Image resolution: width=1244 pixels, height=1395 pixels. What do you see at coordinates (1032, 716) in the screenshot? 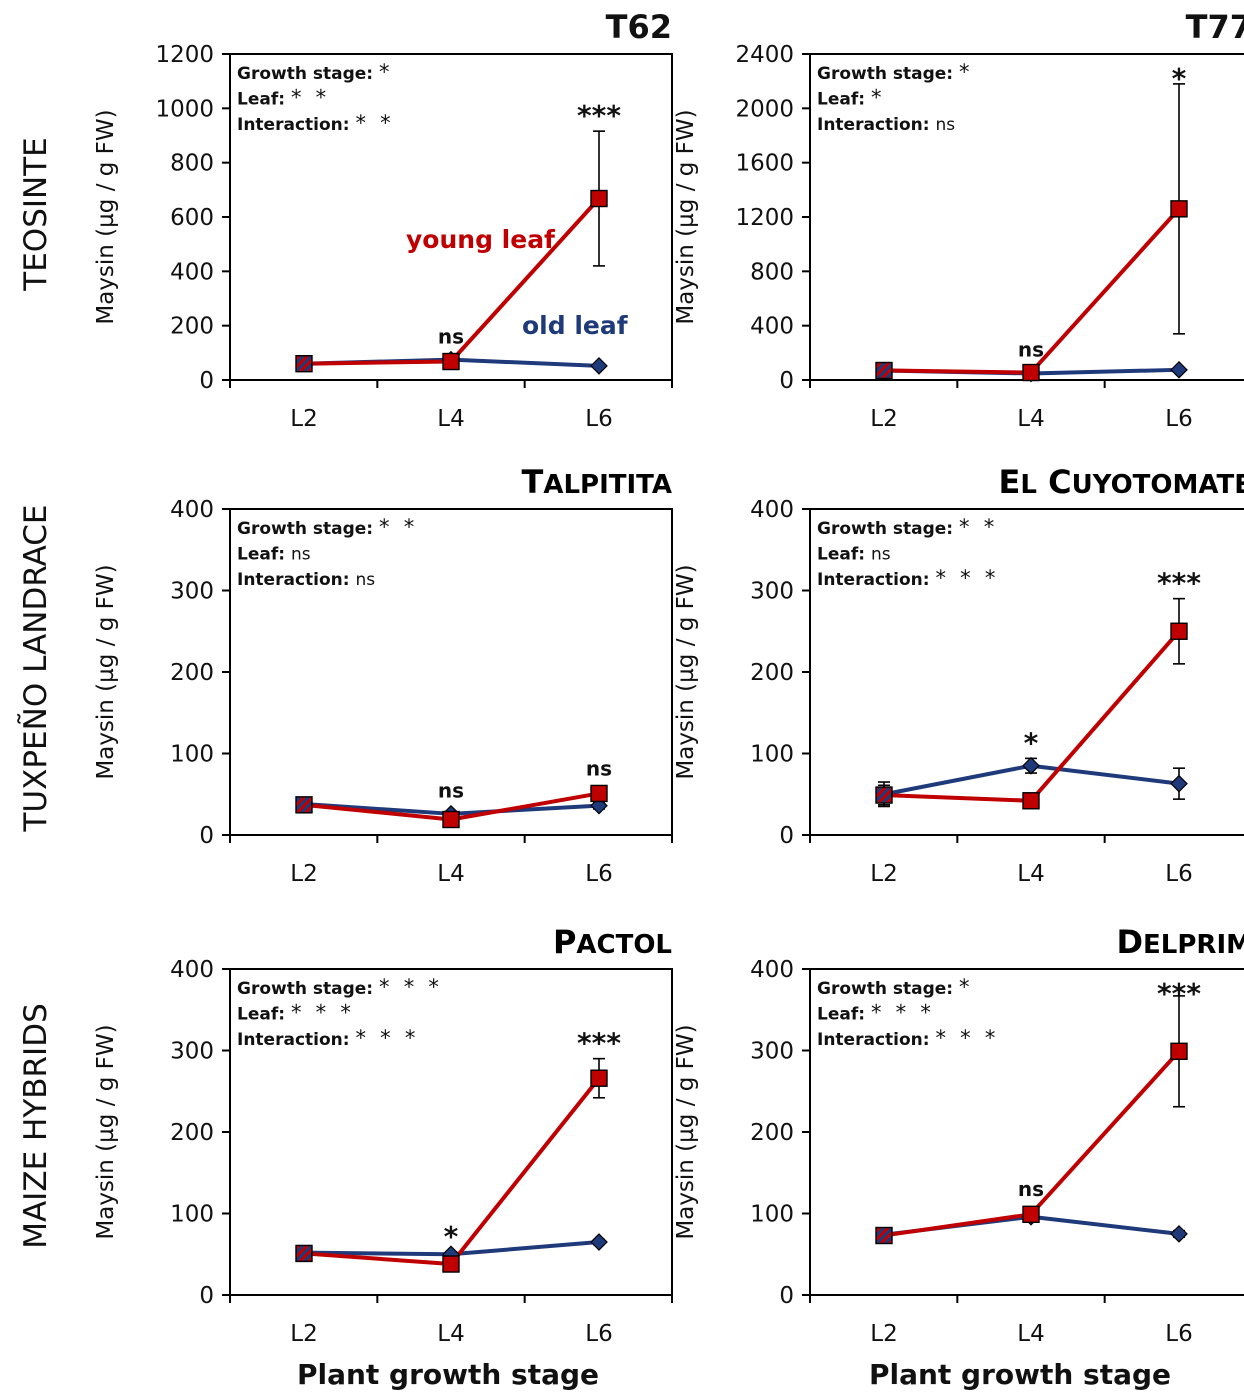
I see `young-leaf-line` at bounding box center [1032, 716].